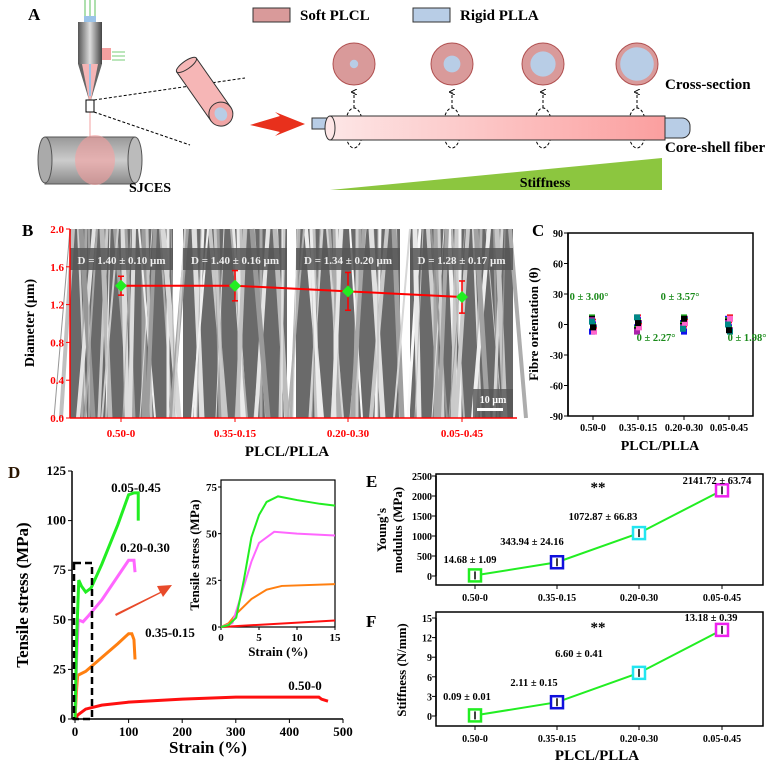  What do you see at coordinates (538, 230) in the screenshot?
I see `panel-label-c: C` at bounding box center [538, 230].